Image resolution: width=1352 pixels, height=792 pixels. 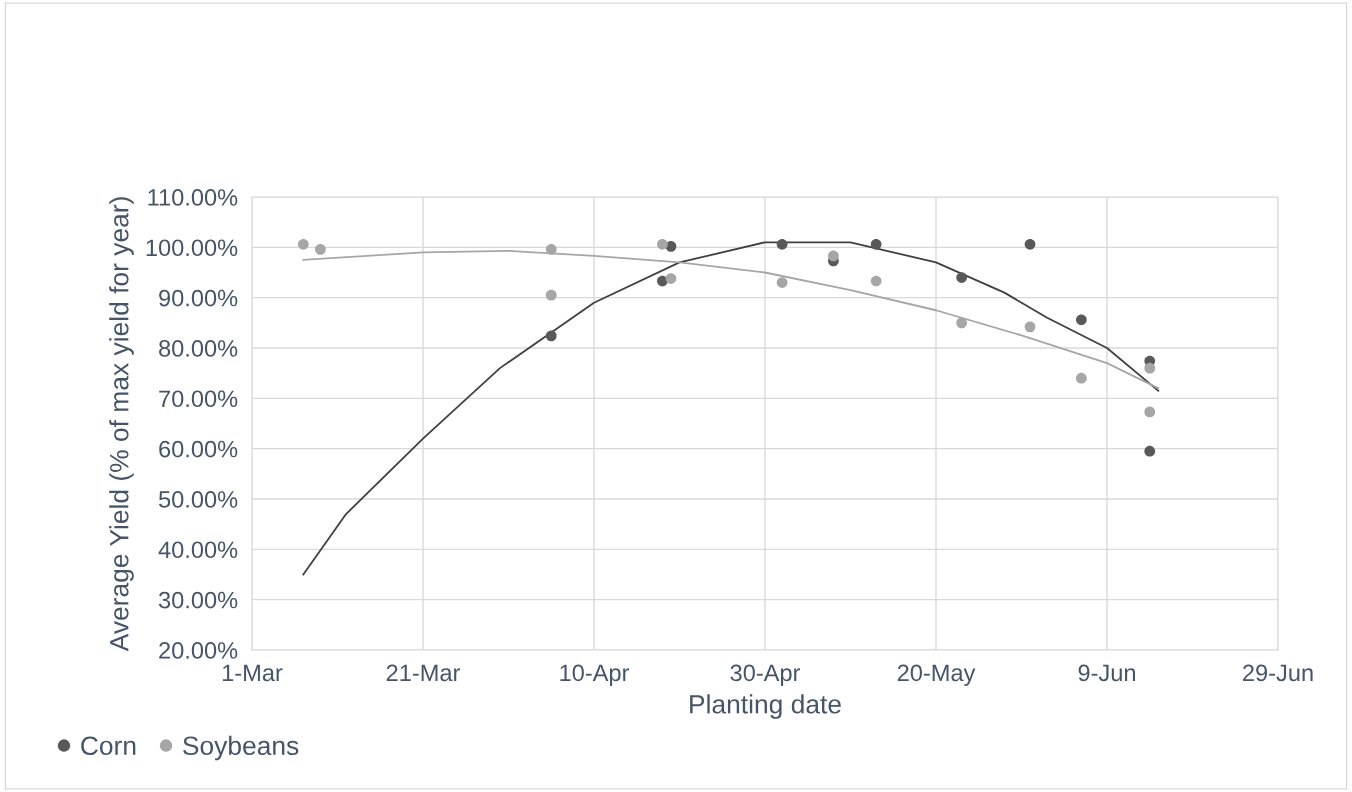 I want to click on y-axis-title: Average Yield (% of max yield for year), so click(x=121, y=424).